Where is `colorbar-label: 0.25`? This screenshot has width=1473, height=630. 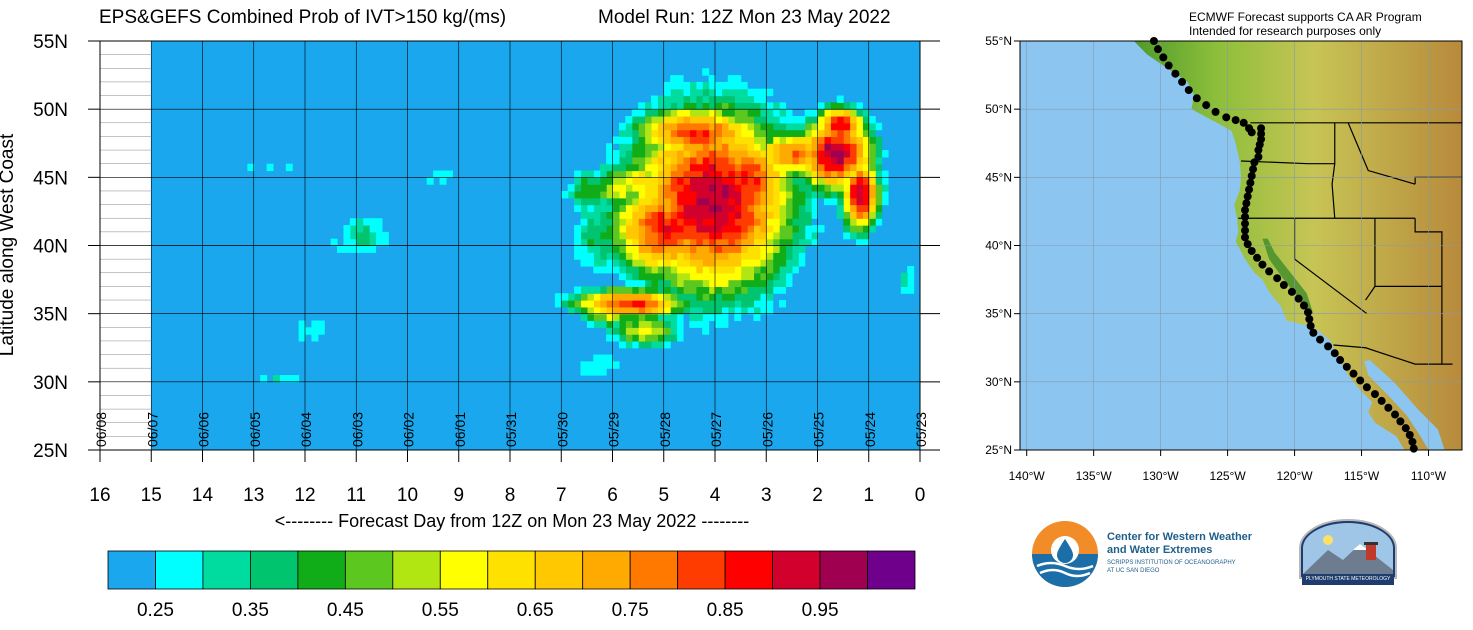
colorbar-label: 0.25 is located at coordinates (155, 610).